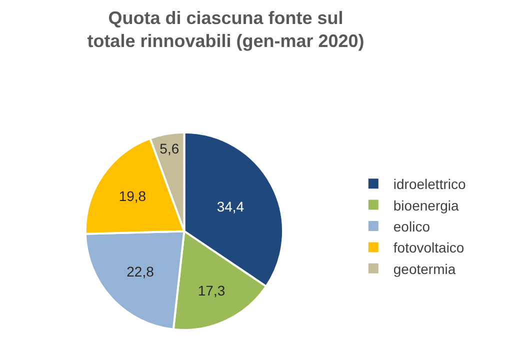  I want to click on data-label: 5,6, so click(170, 148).